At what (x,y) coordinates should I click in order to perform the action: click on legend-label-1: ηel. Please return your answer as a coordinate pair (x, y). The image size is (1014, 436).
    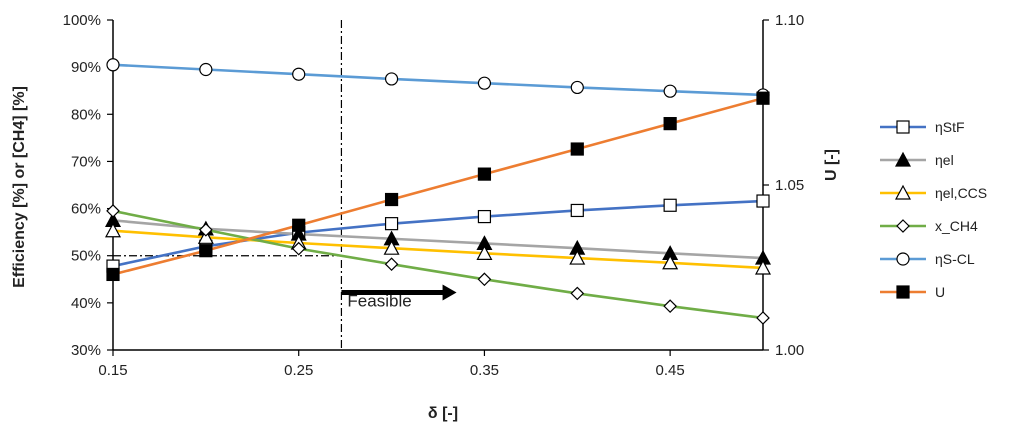
    Looking at the image, I should click on (944, 160).